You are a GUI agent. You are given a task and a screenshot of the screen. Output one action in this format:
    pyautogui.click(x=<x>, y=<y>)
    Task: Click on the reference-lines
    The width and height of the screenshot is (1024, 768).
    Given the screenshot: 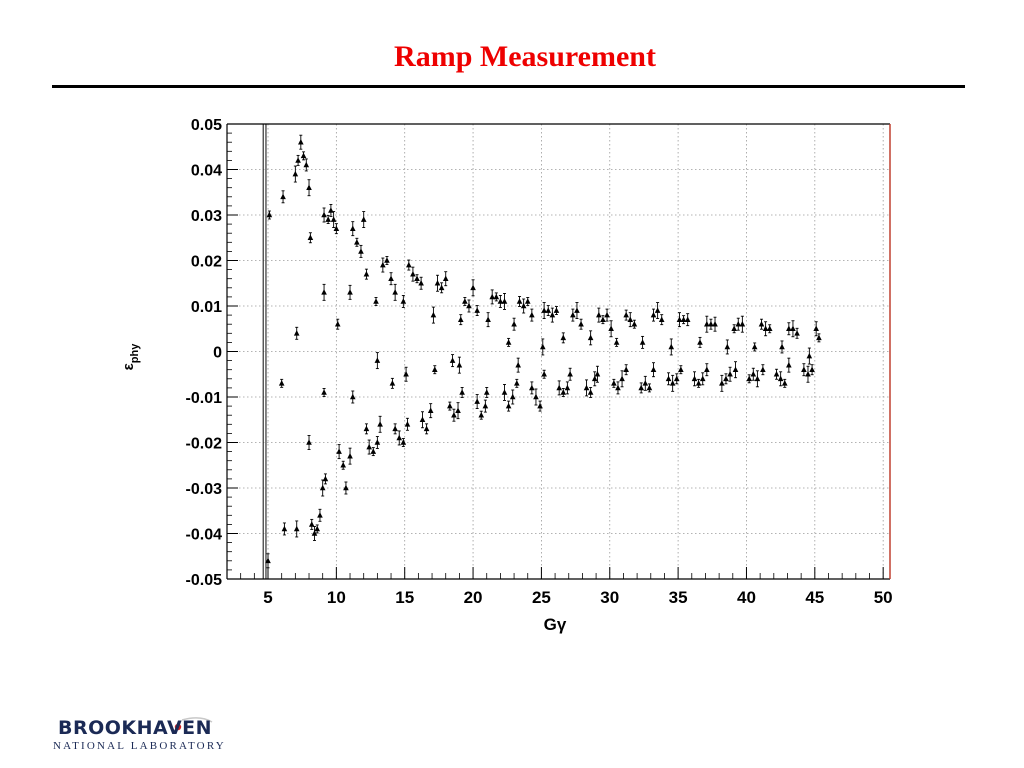 What is the action you would take?
    pyautogui.click(x=264, y=351)
    